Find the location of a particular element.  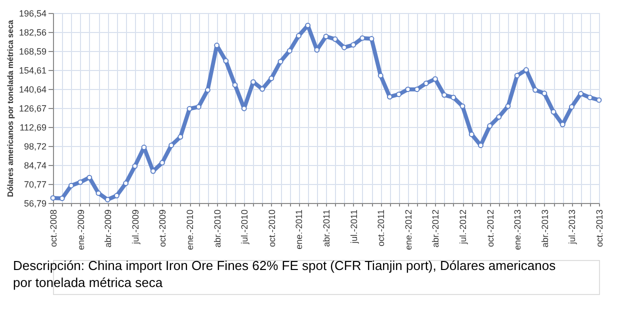

x-tick-label: jul.-2013 is located at coordinates (572, 228).